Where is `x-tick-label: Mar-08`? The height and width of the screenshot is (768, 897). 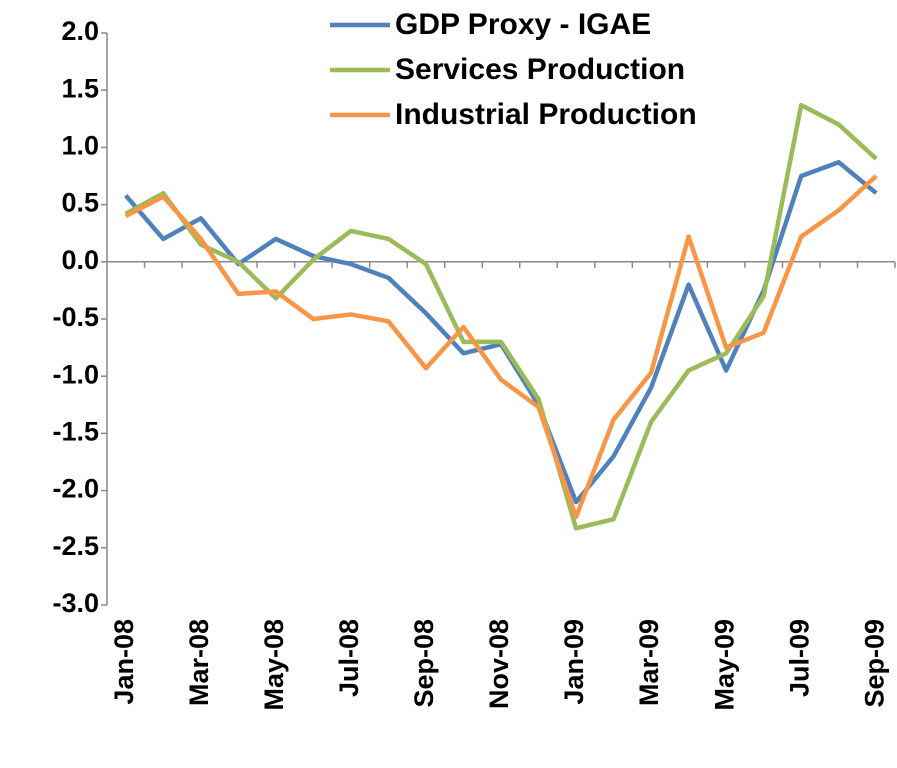 x-tick-label: Mar-08 is located at coordinates (199, 662).